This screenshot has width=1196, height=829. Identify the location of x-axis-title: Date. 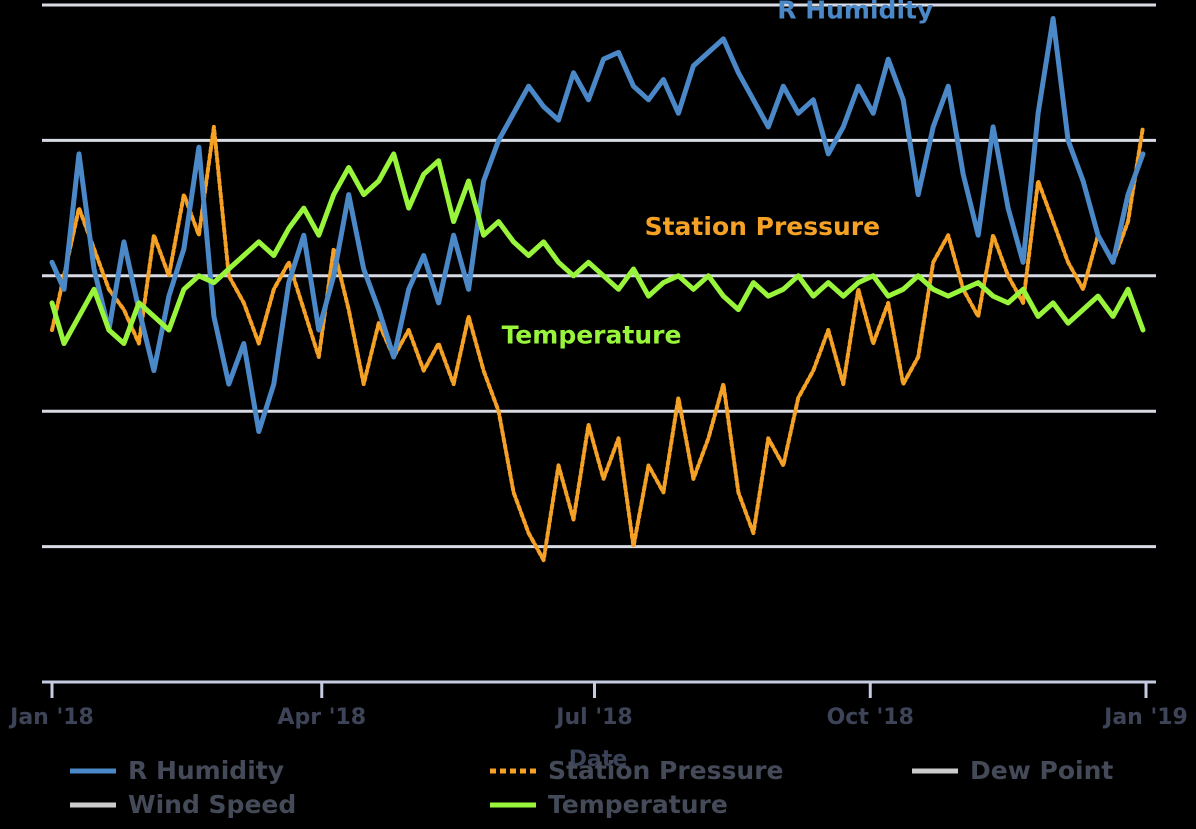
(598, 759).